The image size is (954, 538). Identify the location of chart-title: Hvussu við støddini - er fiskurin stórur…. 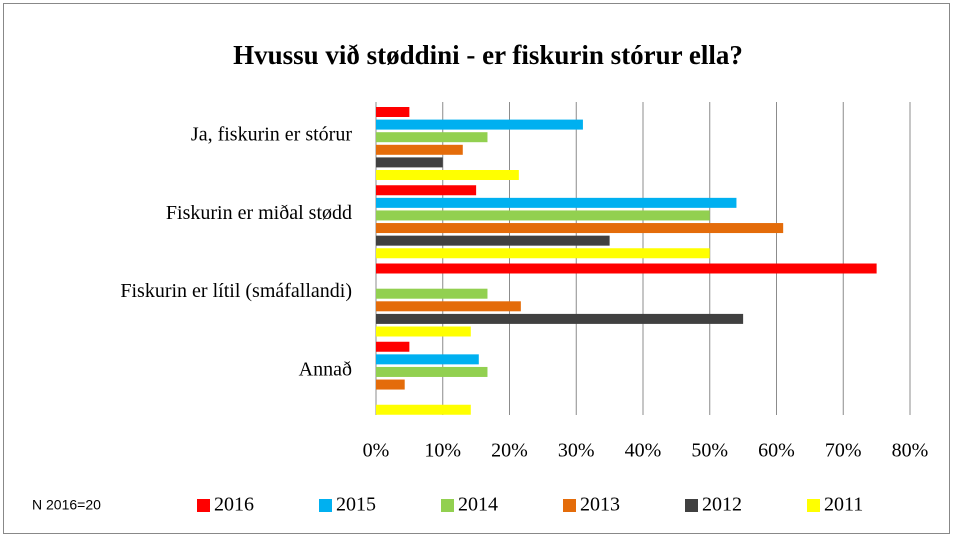
(488, 55).